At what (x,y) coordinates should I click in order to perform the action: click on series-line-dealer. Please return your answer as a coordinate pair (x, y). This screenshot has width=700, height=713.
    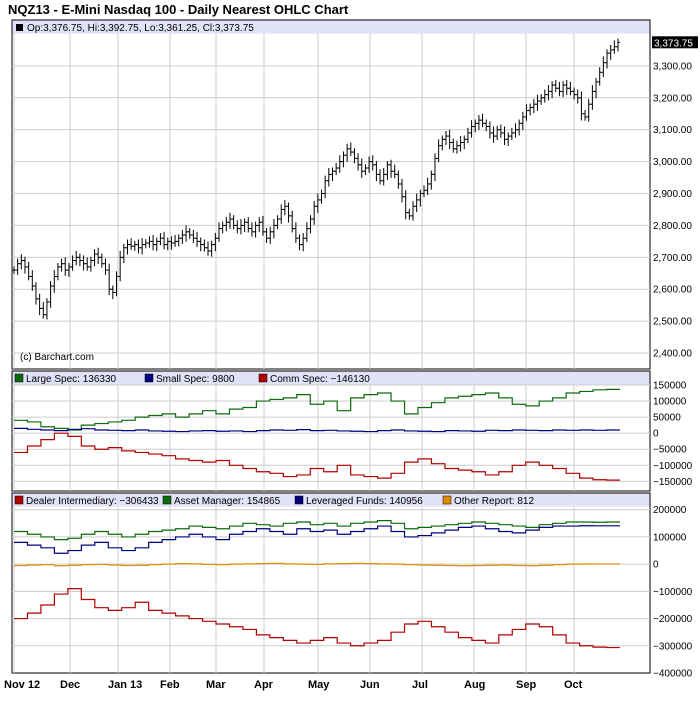
    Looking at the image, I should click on (317, 618).